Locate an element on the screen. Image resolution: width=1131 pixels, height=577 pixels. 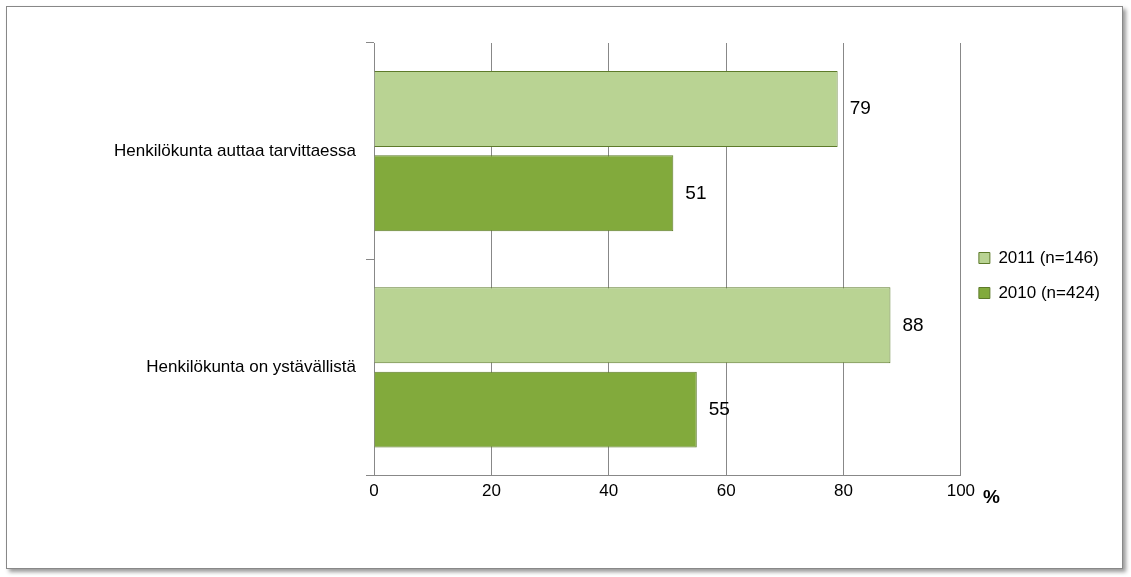
data-label: 55 is located at coordinates (719, 408).